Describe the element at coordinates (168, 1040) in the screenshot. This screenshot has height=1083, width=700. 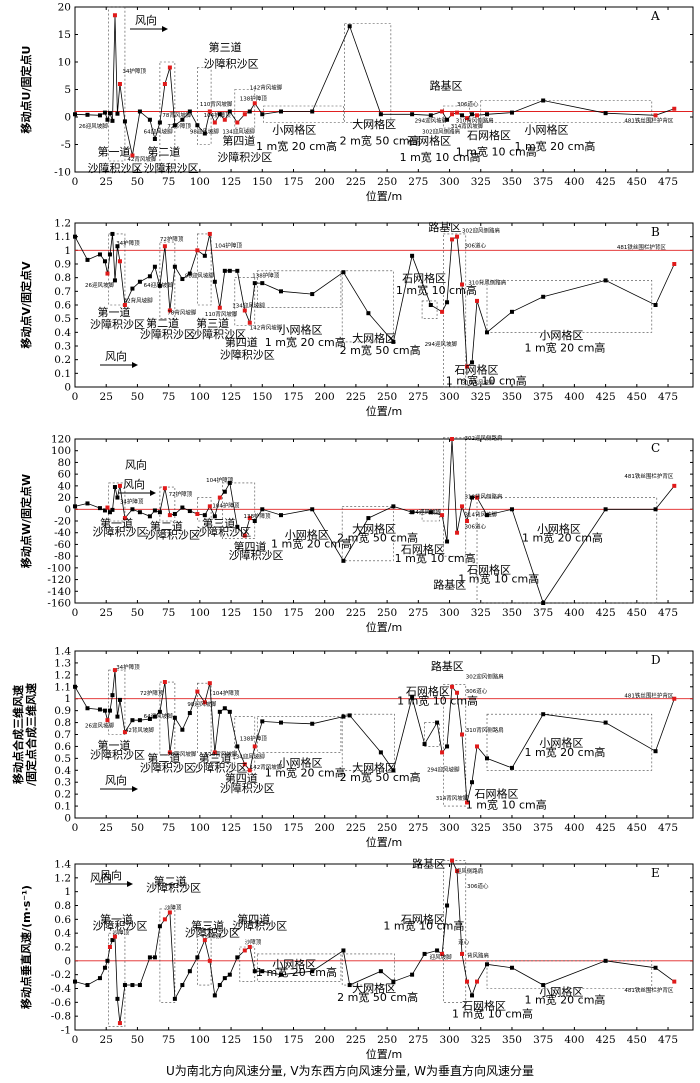
I see `x-tick-label: 75` at that location.